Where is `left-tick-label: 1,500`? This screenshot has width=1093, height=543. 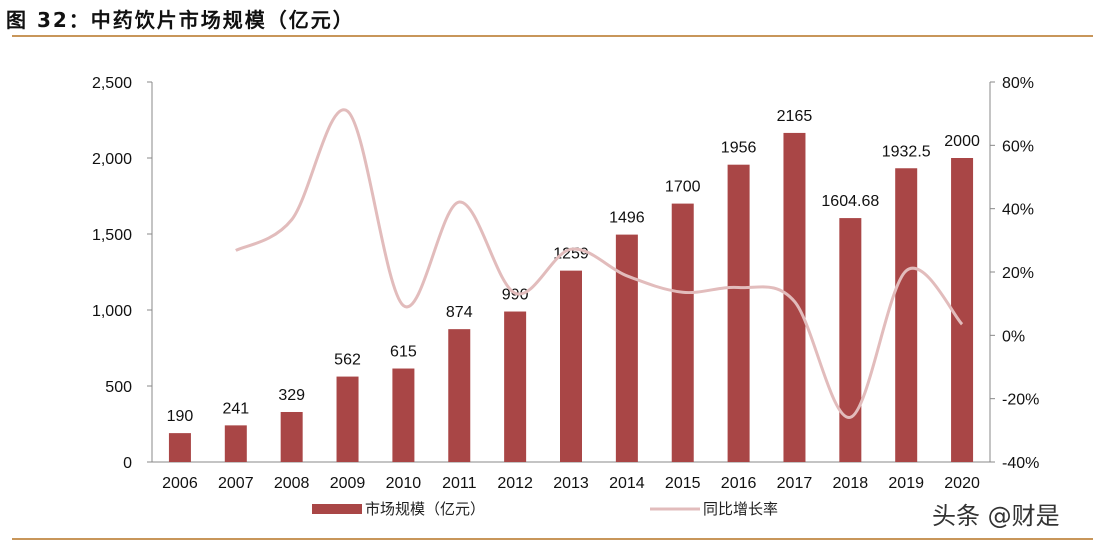 left-tick-label: 1,500 is located at coordinates (112, 235).